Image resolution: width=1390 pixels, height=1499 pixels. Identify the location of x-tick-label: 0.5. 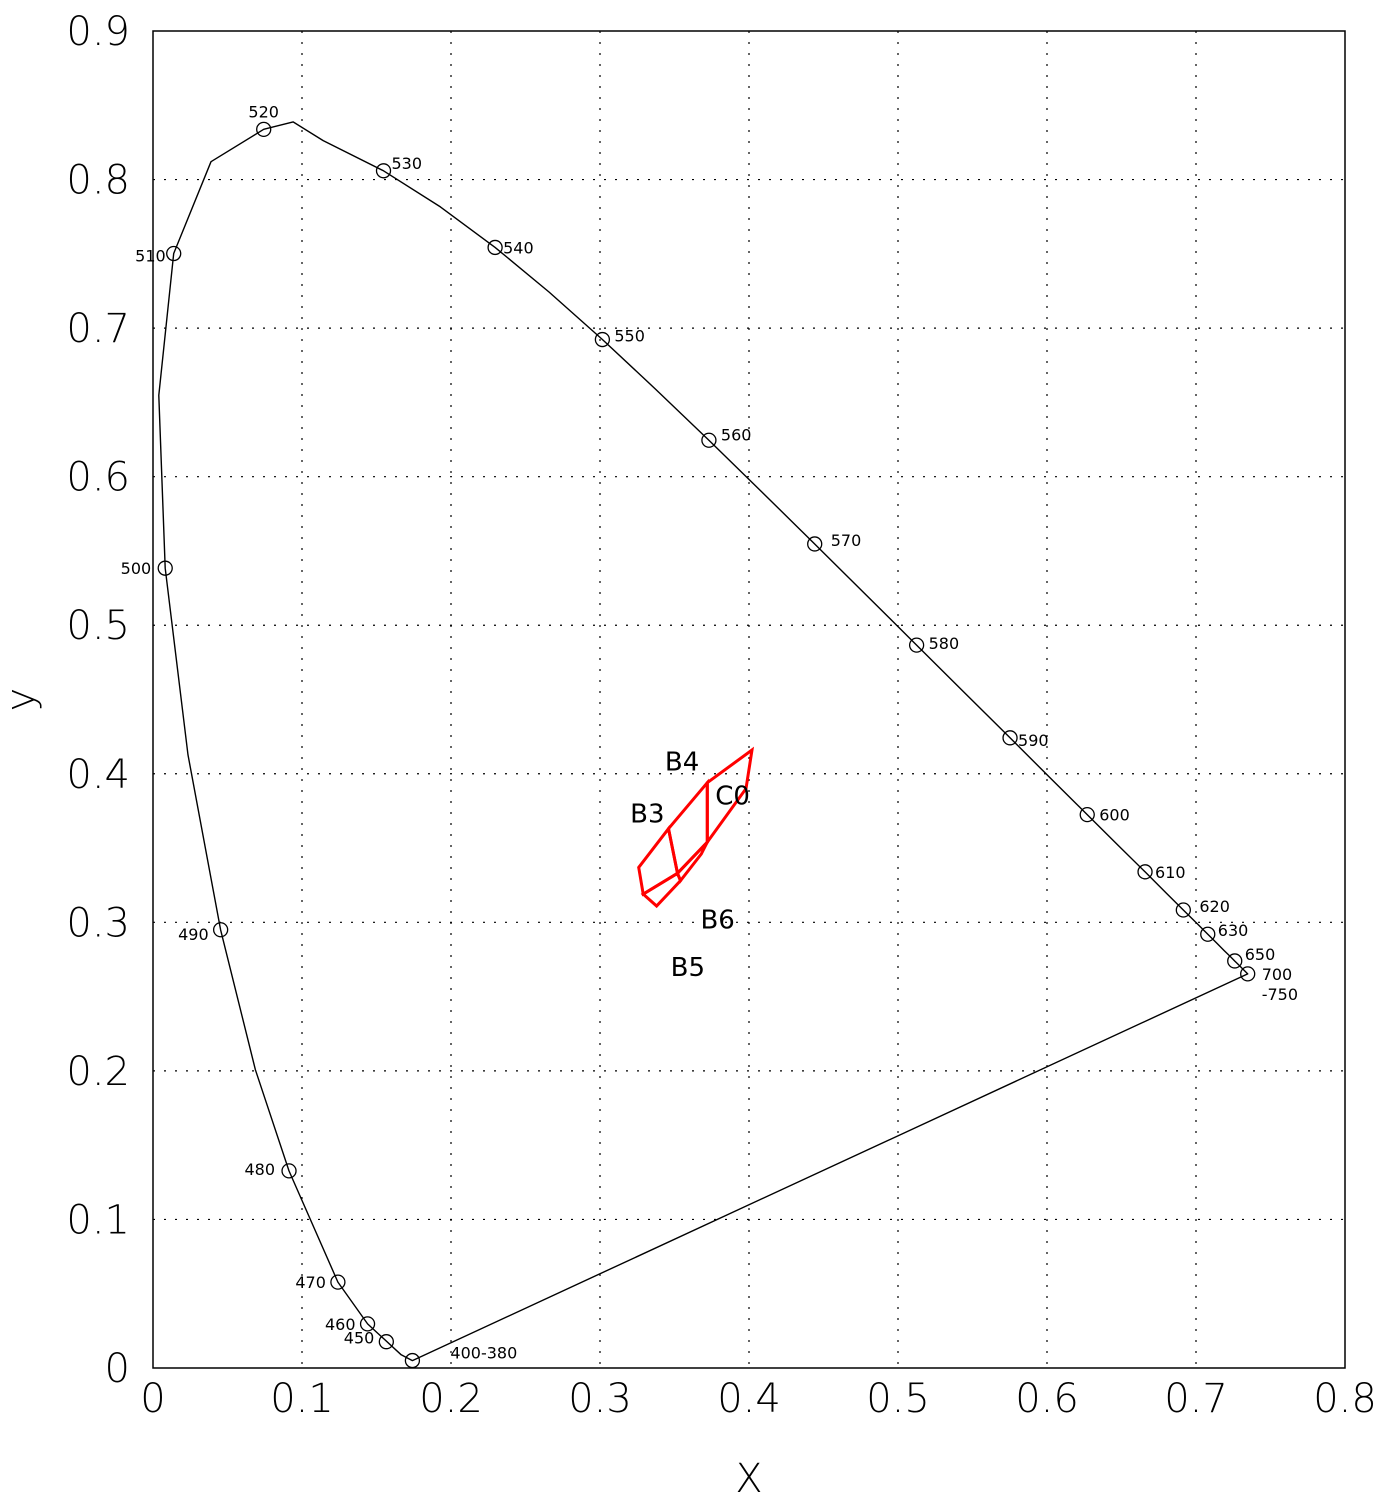
(898, 1399).